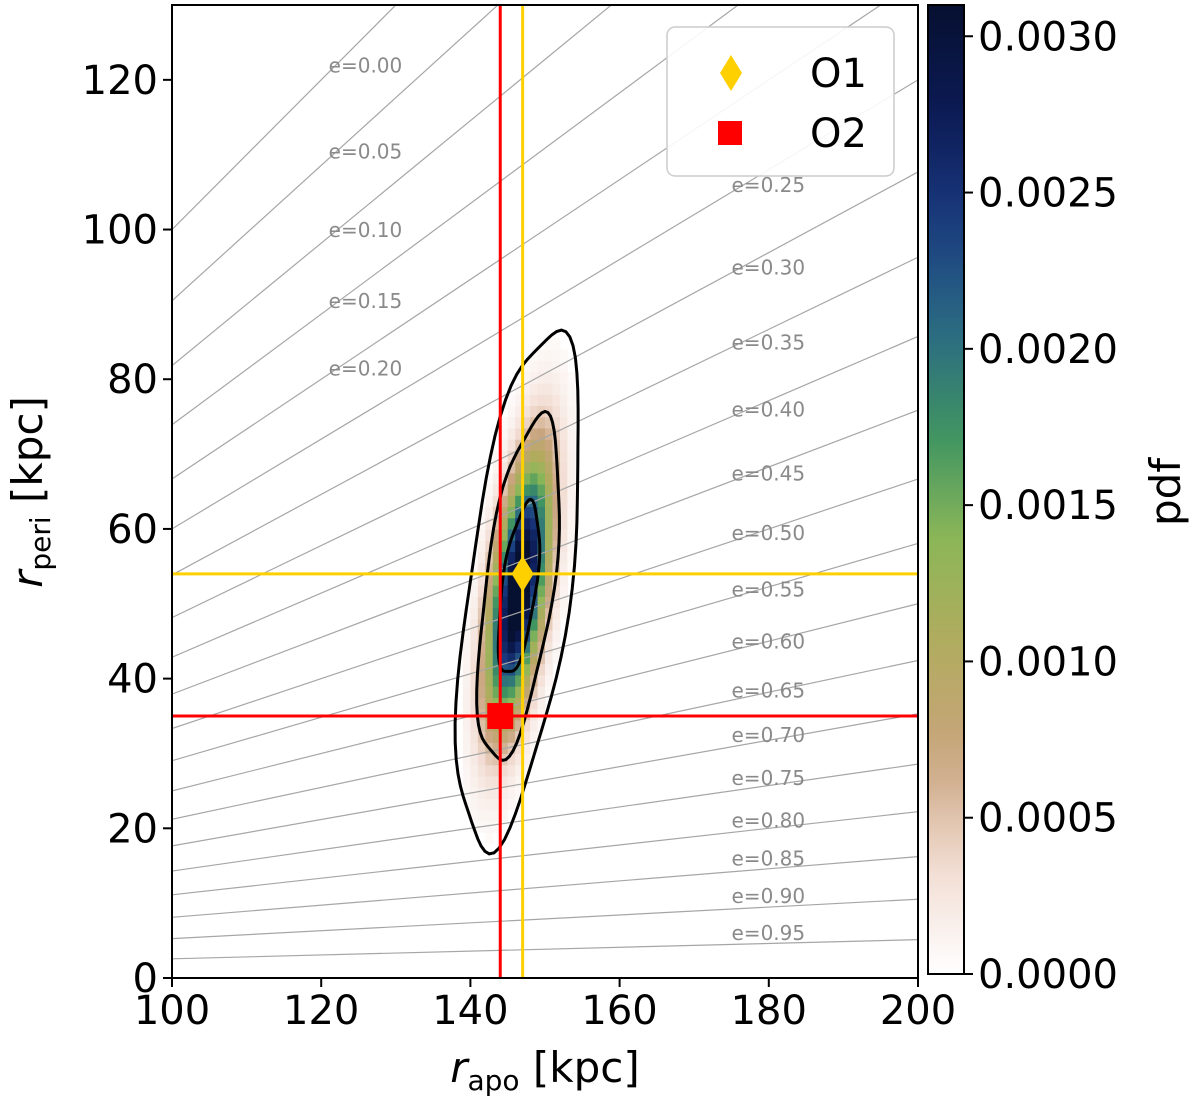  I want to click on colorbar-gradient, so click(946, 489).